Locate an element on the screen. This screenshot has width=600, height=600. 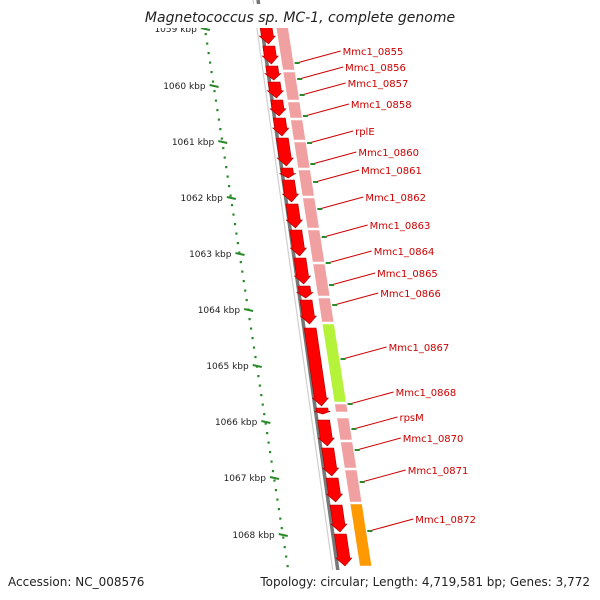
gene-label: Mmc1_0866 is located at coordinates (410, 294).